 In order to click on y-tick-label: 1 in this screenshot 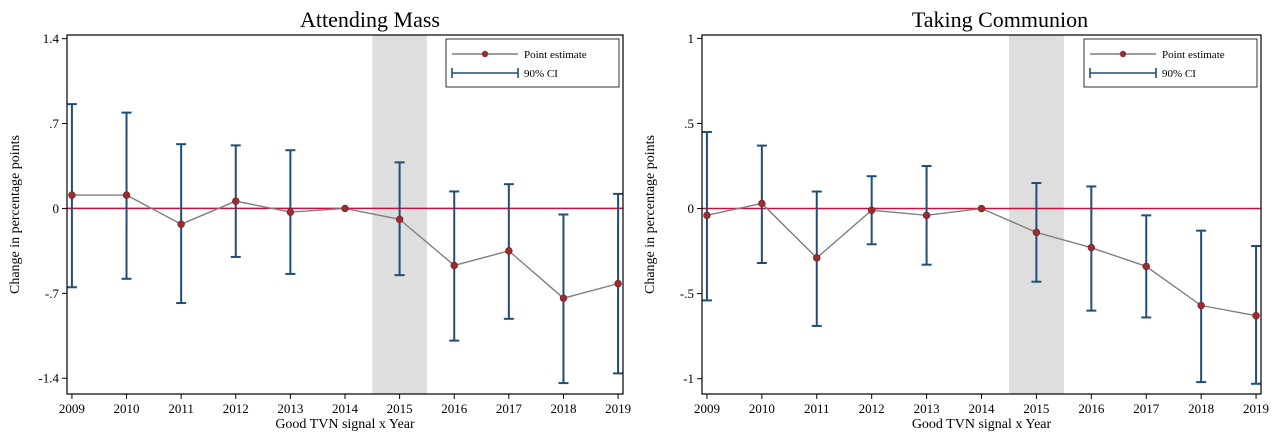, I will do `click(691, 38)`.